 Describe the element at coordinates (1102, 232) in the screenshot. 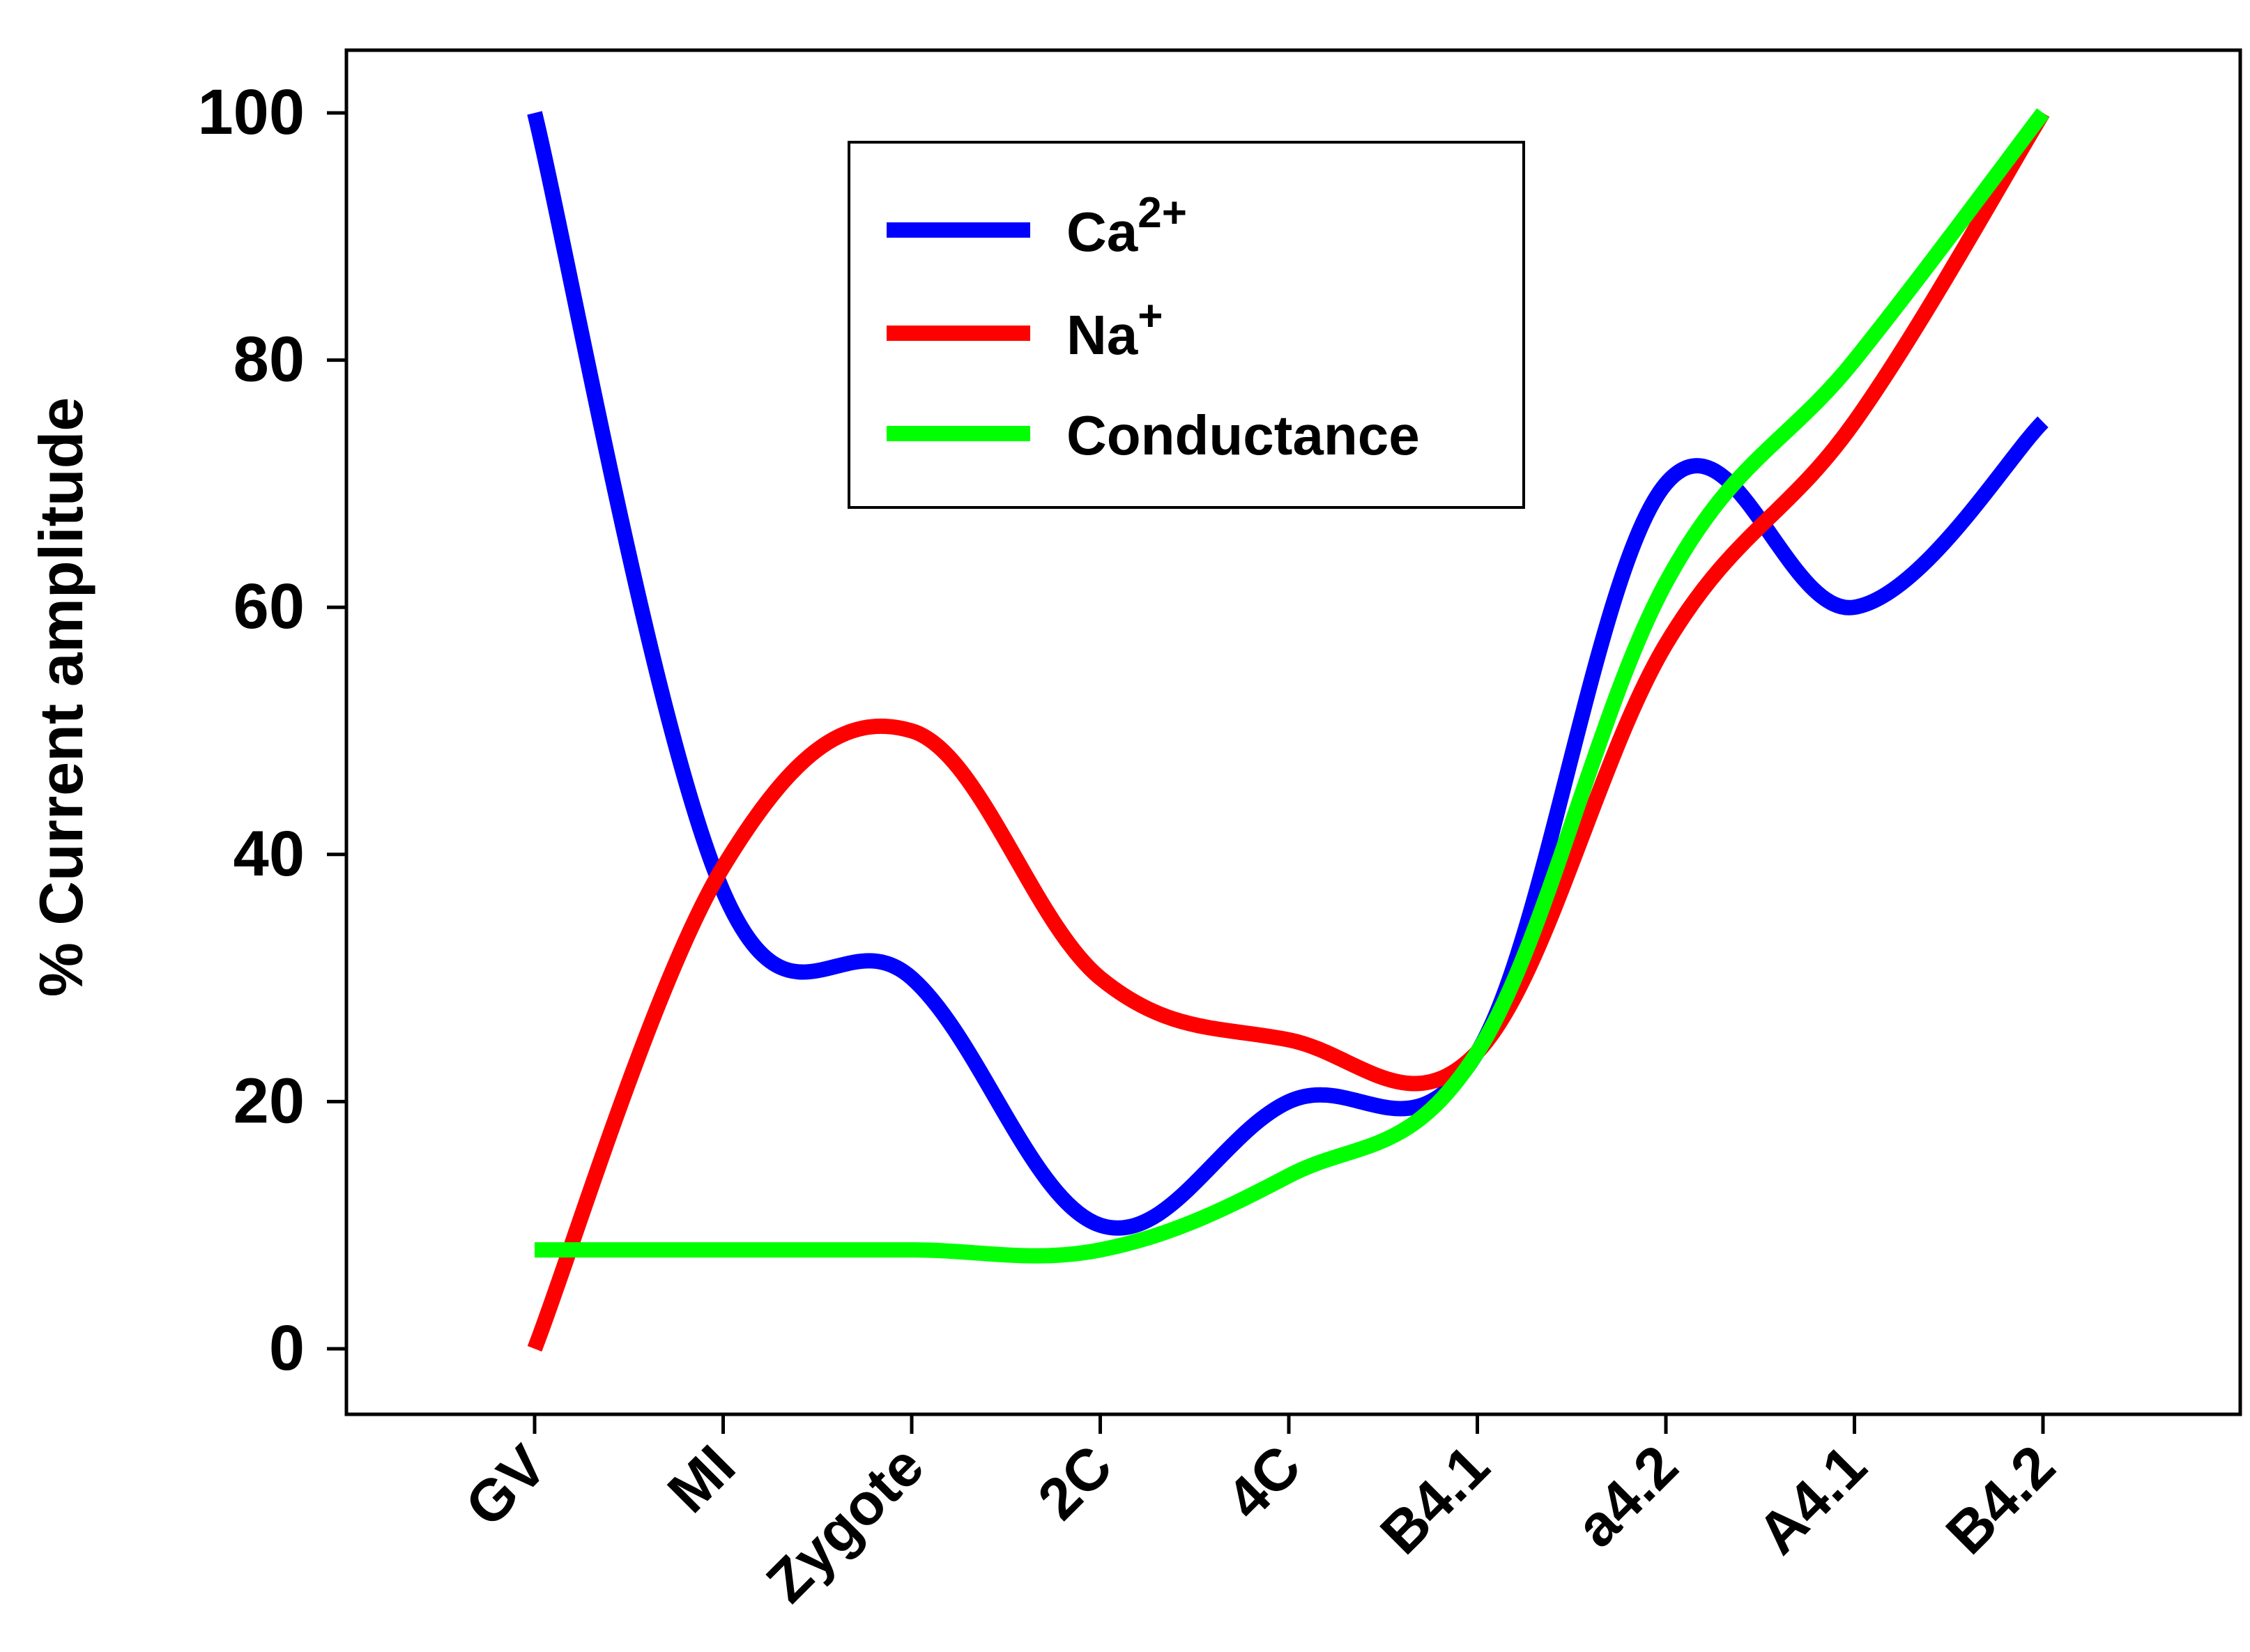

I see `legend-label-name: Ca` at that location.